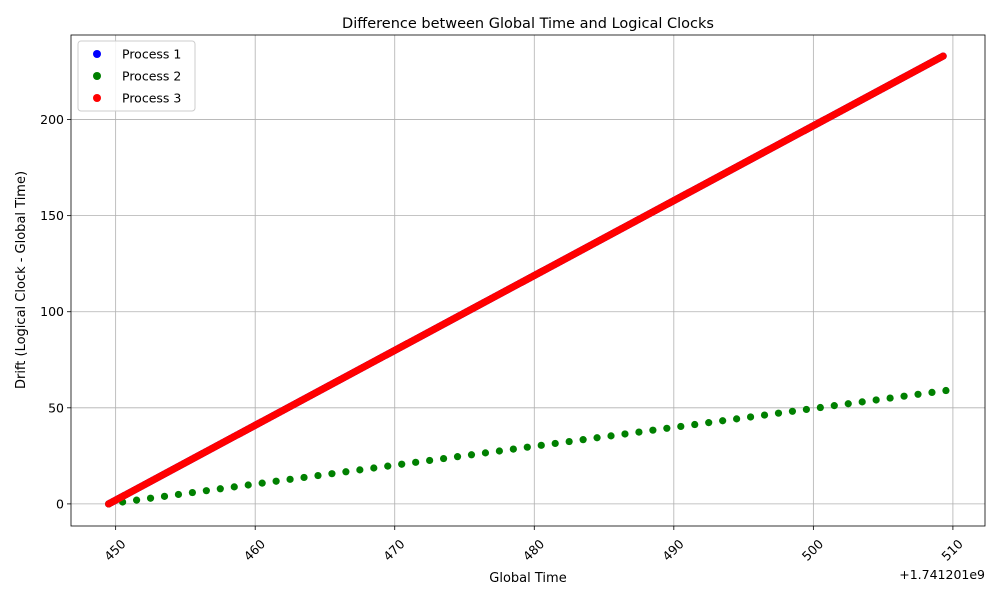 The image size is (1000, 600). Describe the element at coordinates (52, 311) in the screenshot. I see `y-tick-label: 100` at that location.